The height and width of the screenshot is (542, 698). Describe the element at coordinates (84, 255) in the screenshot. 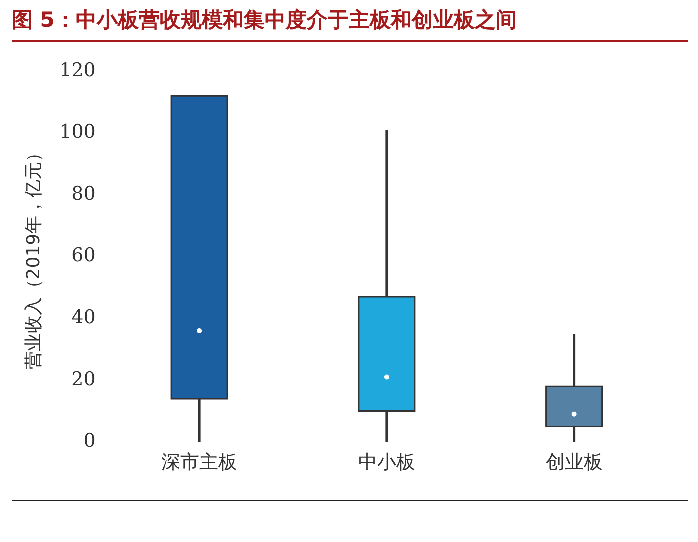

I see `y-tick-label: 60` at that location.